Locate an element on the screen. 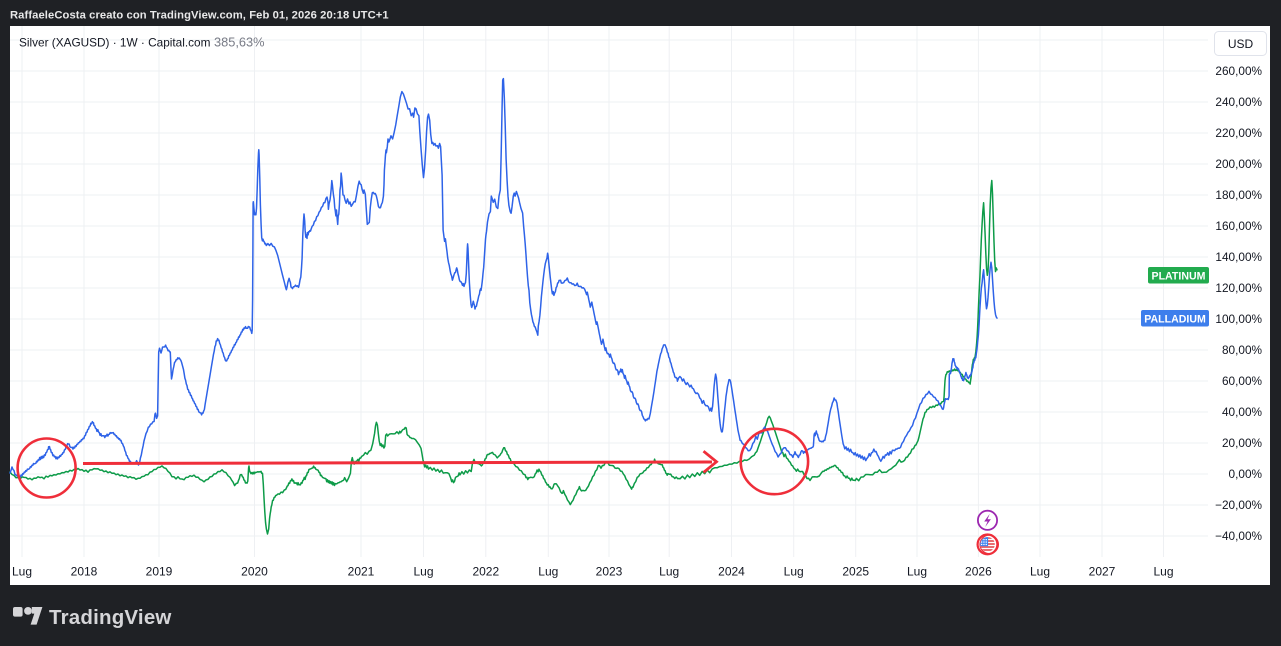  svg-text: −20,00% is located at coordinates (1238, 505).